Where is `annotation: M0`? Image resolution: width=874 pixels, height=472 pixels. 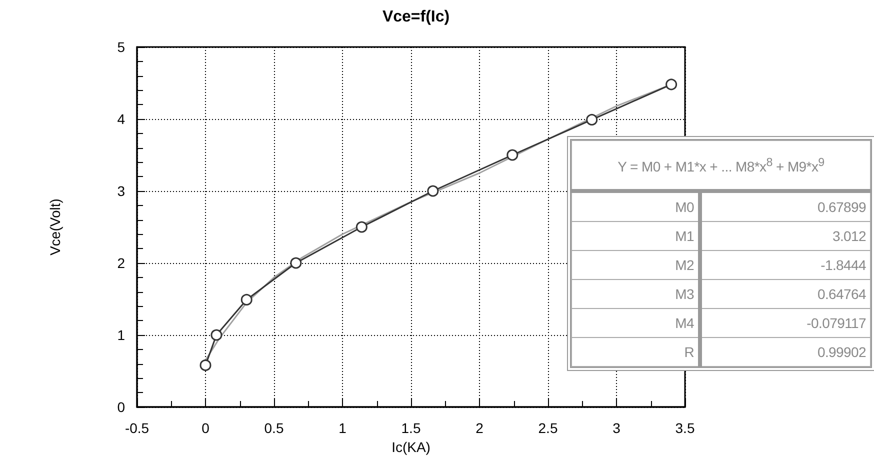 annotation: M0 is located at coordinates (636, 206).